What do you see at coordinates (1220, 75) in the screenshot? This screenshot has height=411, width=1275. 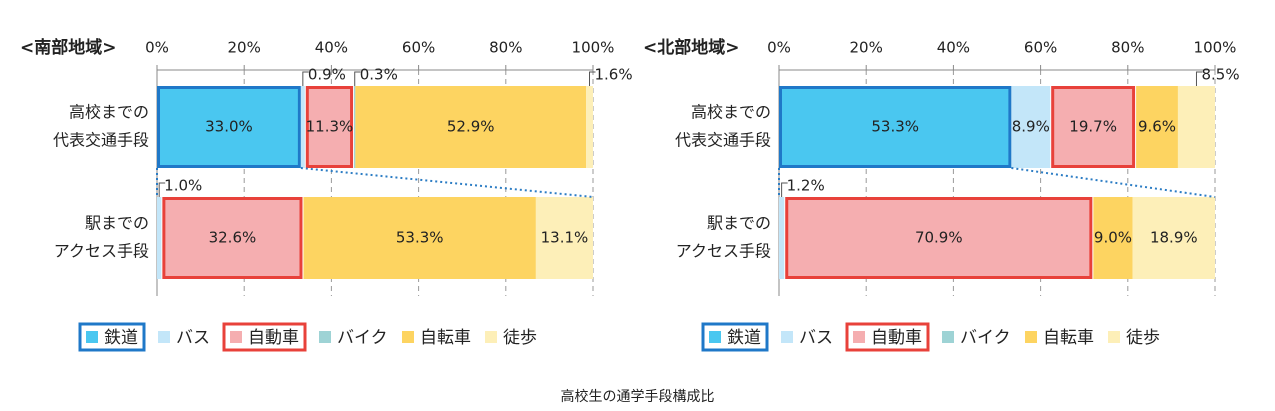 I see `data-label: 8.5%` at bounding box center [1220, 75].